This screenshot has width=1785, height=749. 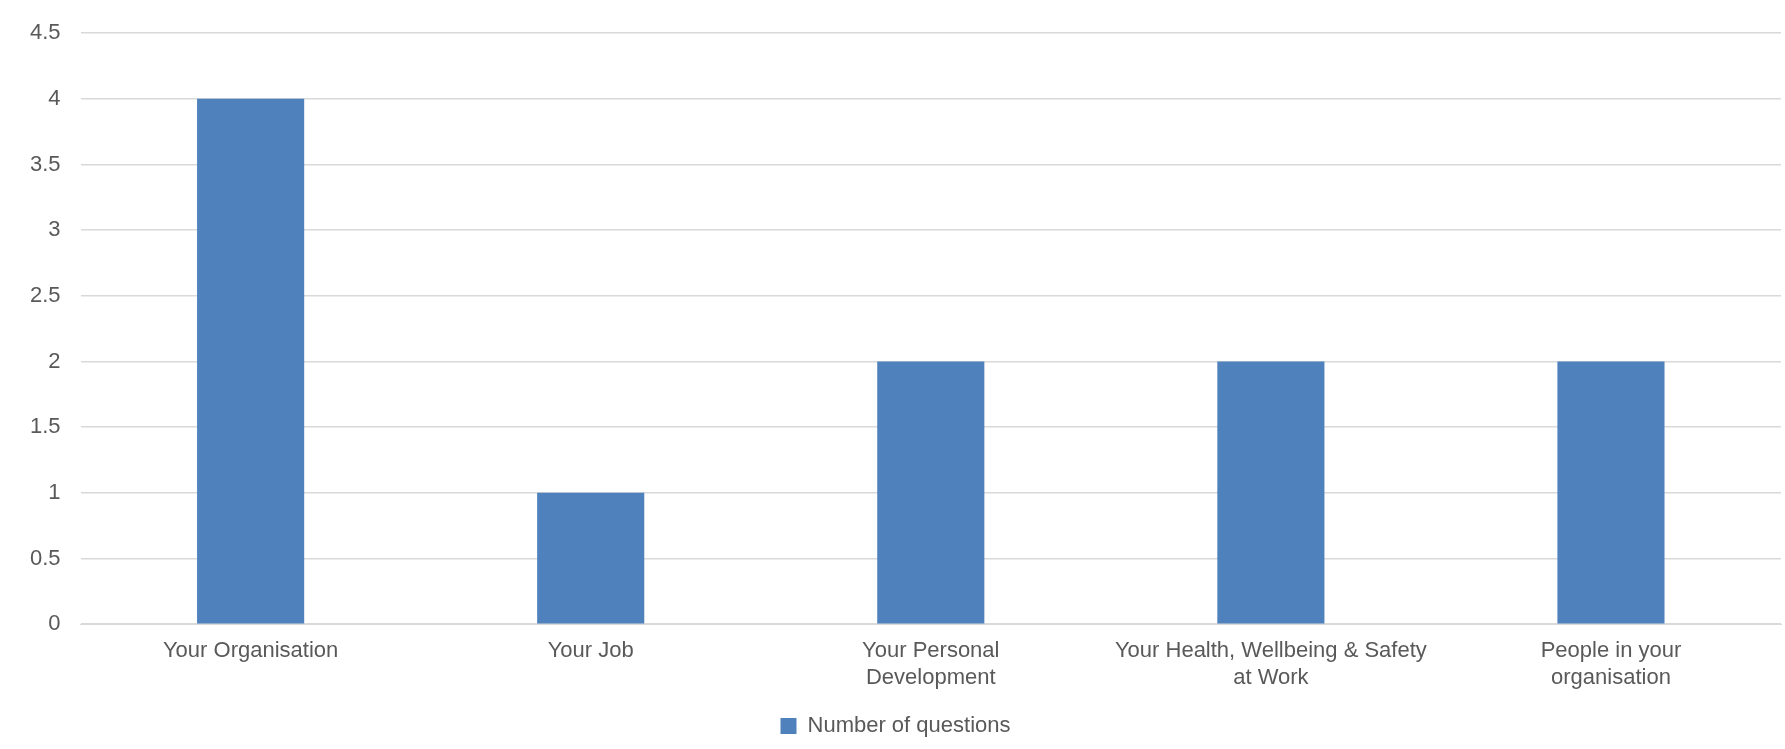 What do you see at coordinates (250, 650) in the screenshot?
I see `x-tick-label: Your Organisation` at bounding box center [250, 650].